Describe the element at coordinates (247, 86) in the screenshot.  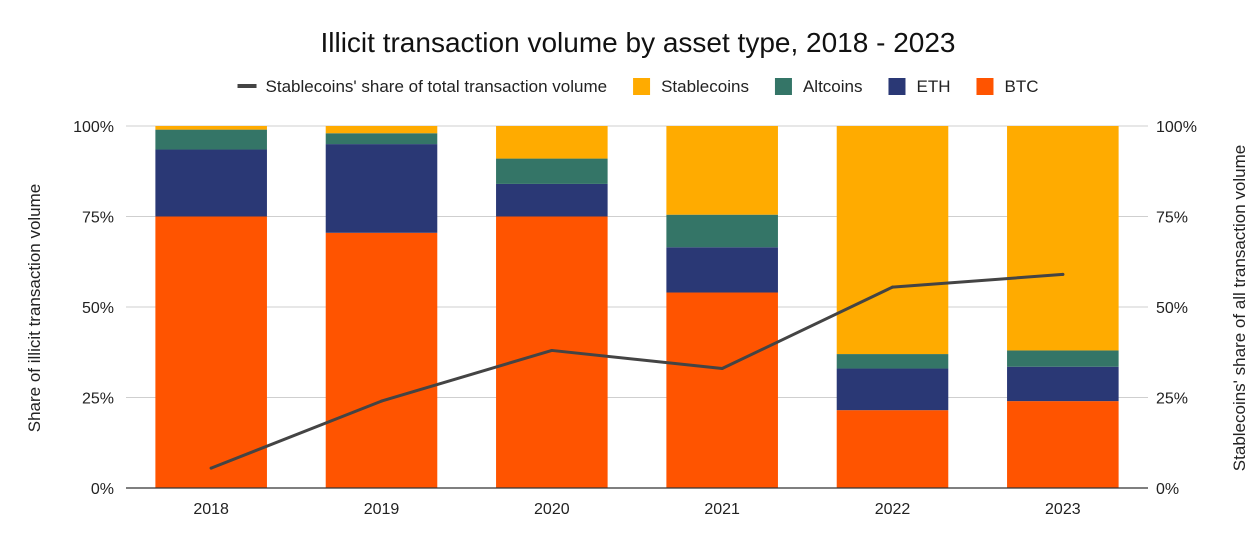
I see `legend-swatch-line` at that location.